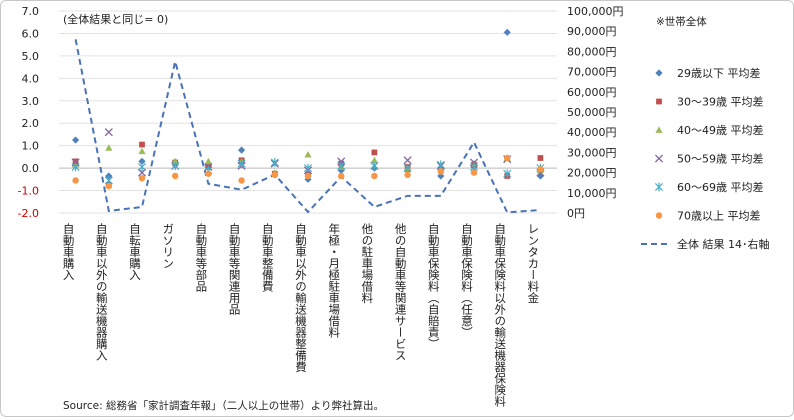 The height and width of the screenshot is (420, 794). Describe the element at coordinates (268, 257) in the screenshot. I see `category-label: 自動車整備費` at that location.